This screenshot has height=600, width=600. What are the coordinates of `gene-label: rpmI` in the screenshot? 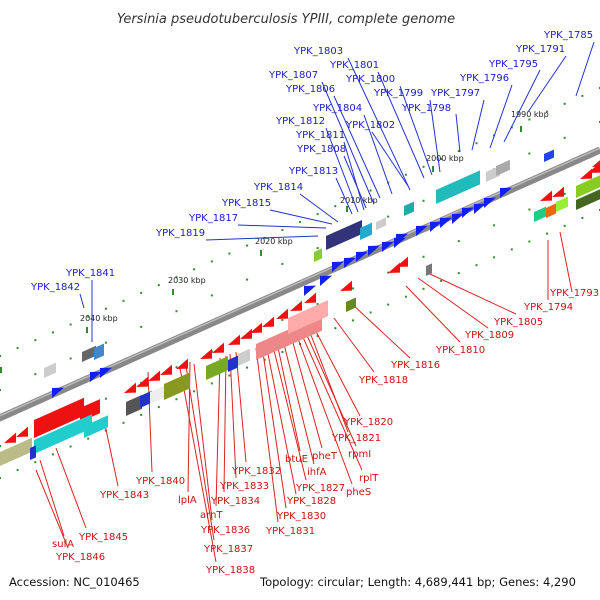 It's located at (359, 454).